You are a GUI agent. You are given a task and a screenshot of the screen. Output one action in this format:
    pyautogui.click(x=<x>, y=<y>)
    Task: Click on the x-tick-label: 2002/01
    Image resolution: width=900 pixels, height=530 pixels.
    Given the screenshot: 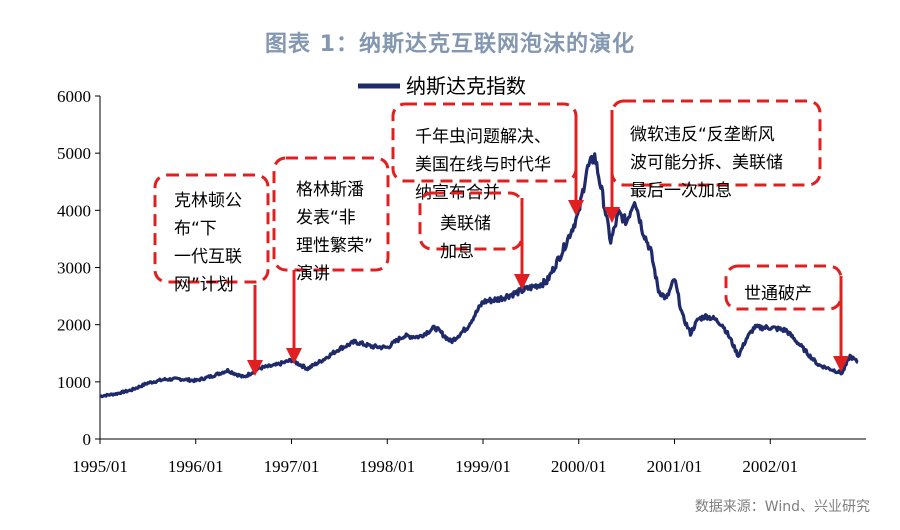 What is the action you would take?
    pyautogui.click(x=770, y=466)
    